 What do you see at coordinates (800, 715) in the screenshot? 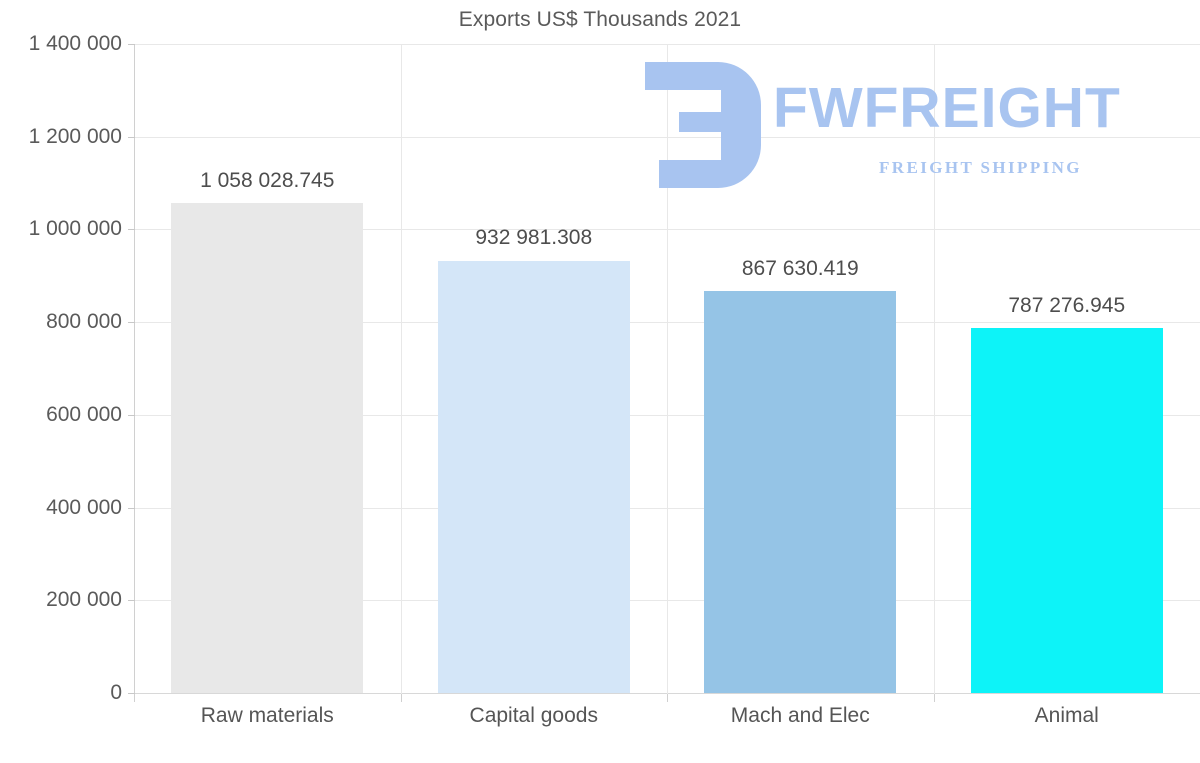
I see `x-axis-tick-label: Mach and Elec` at bounding box center [800, 715].